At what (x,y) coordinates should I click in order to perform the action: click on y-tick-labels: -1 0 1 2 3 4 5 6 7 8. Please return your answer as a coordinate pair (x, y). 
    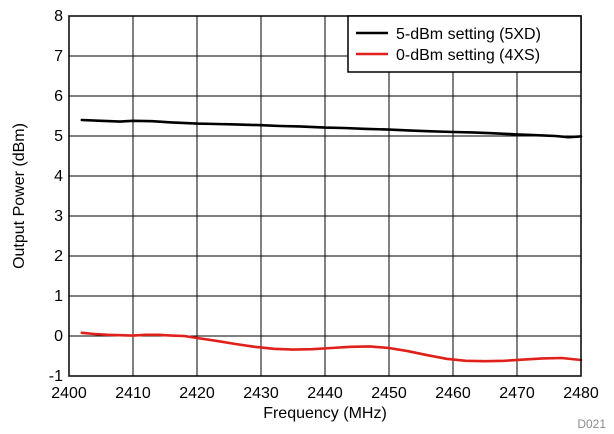
    Looking at the image, I should click on (56, 196).